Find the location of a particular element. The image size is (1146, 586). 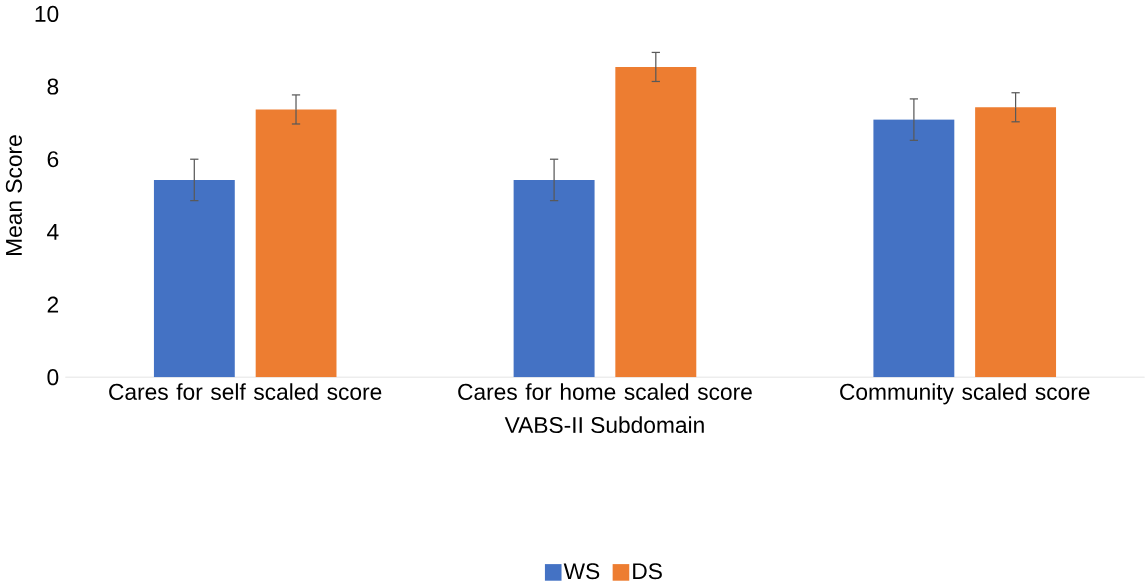

x-tick-label: Cares for self scaled score is located at coordinates (245, 392).